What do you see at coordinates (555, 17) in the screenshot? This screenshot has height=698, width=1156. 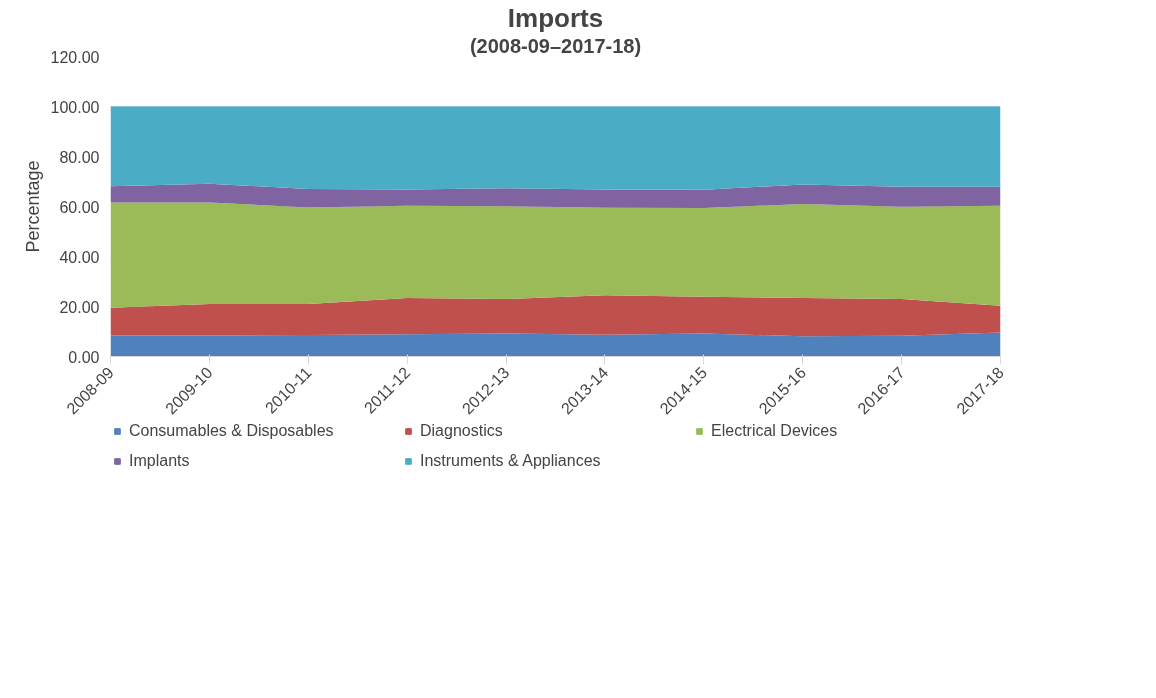 I see `chart-title: Imports` at bounding box center [555, 17].